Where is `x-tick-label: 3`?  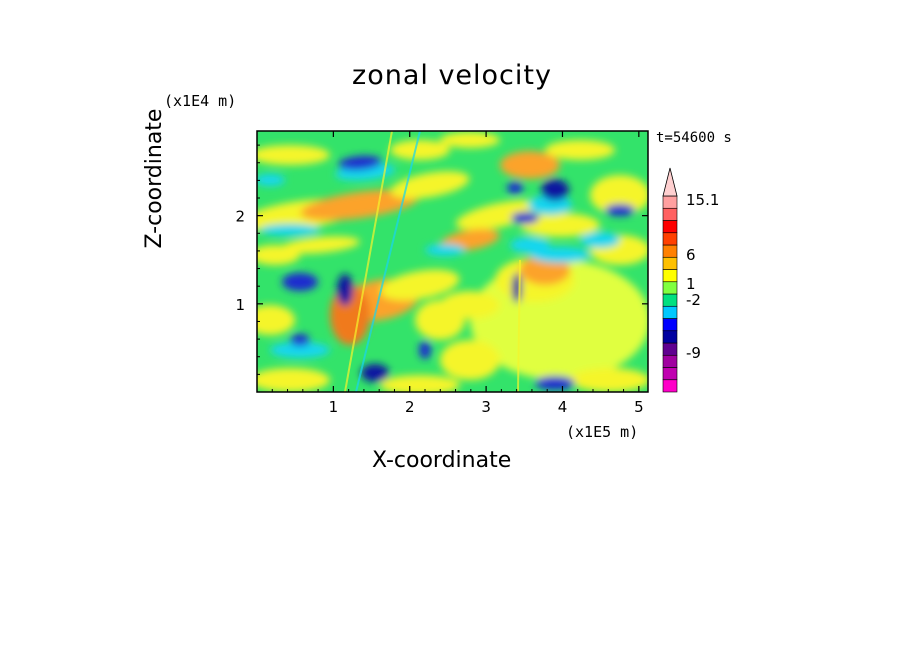 x-tick-label: 3 is located at coordinates (486, 407).